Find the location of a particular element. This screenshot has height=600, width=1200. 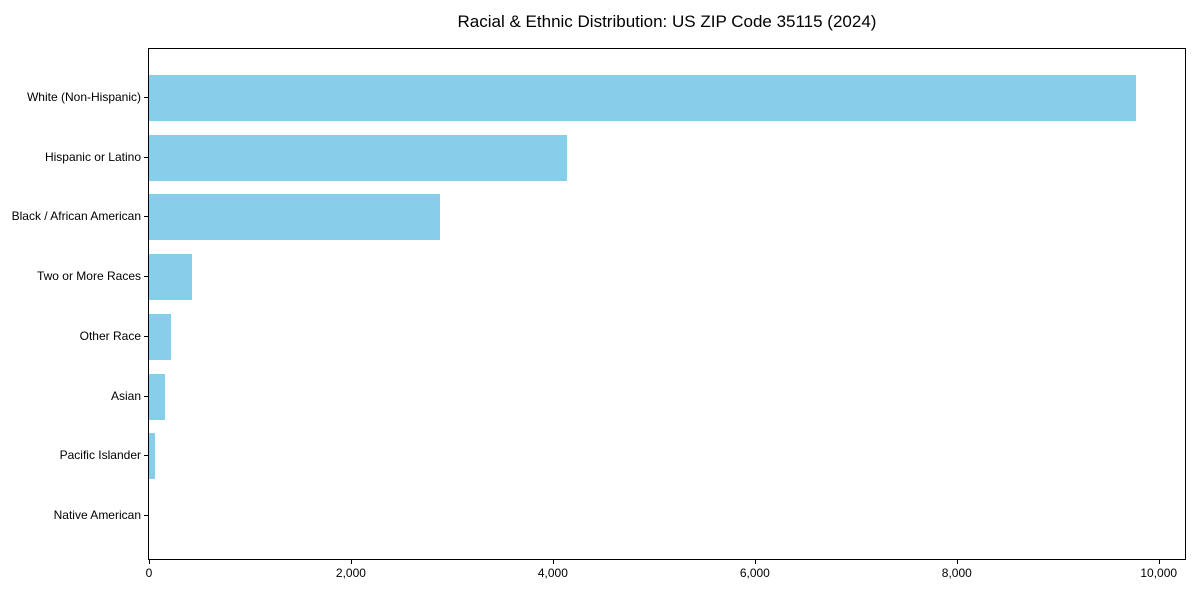

x-tick-label: 6,000 is located at coordinates (754, 573).